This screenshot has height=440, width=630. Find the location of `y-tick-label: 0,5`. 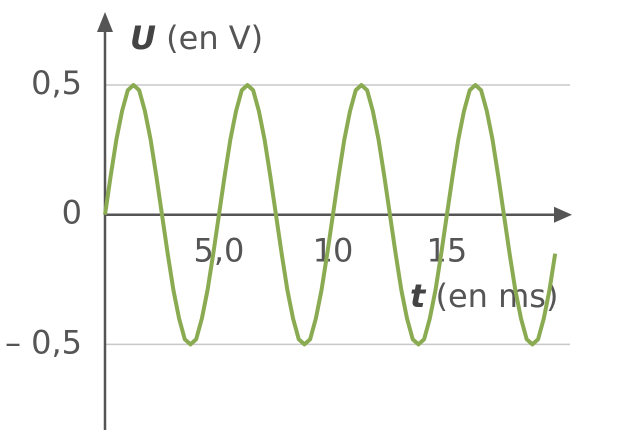

y-tick-label: 0,5 is located at coordinates (56, 83).